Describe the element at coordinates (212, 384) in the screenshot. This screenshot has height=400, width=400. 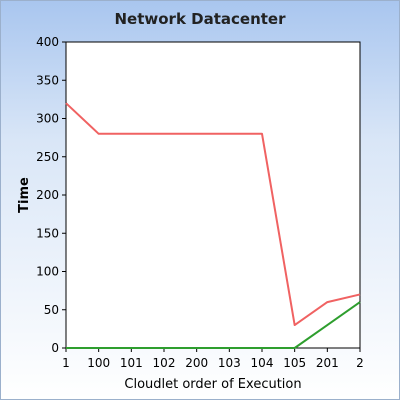
I see `x-axis-label: Cloudlet order of Execution` at that location.